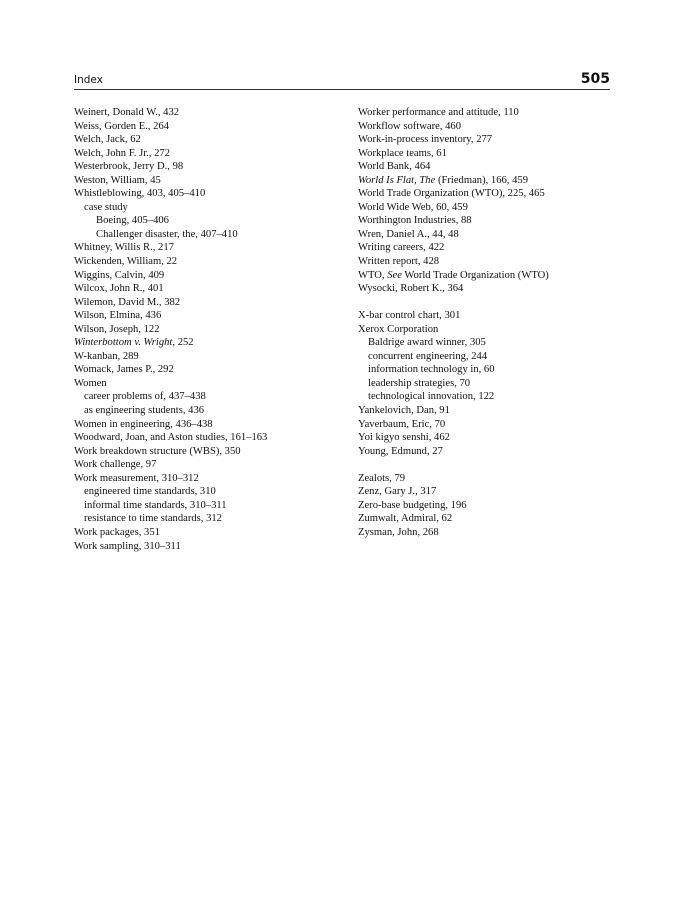 The height and width of the screenshot is (900, 680). Describe the element at coordinates (170, 465) in the screenshot. I see `index-entry: Work challenge, 97` at that location.